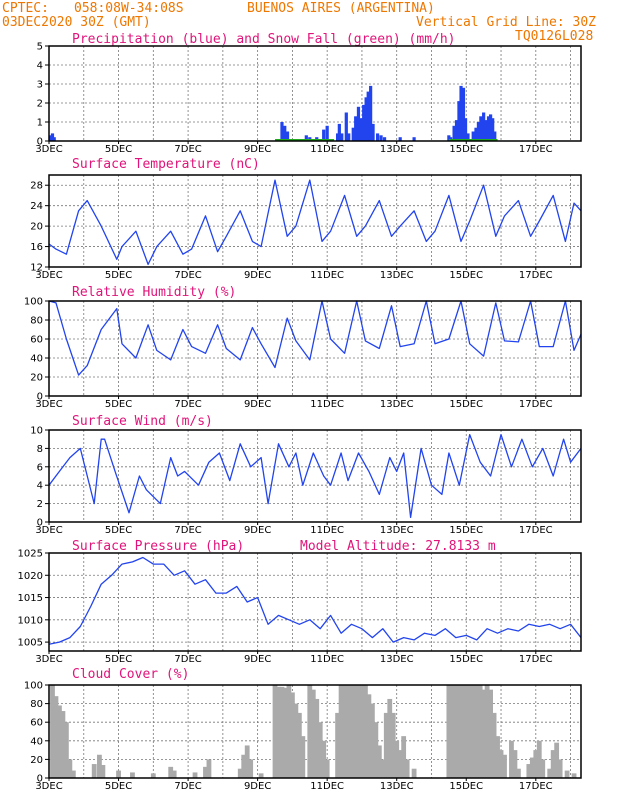 Image resolution: width=618 pixels, height=800 pixels. Describe the element at coordinates (36, 340) in the screenshot. I see `y-tick-label: 60` at that location.